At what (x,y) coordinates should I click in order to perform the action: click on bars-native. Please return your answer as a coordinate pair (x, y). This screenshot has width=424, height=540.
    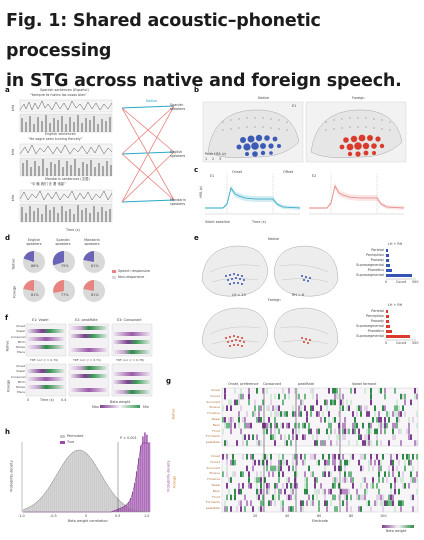
    Looking at the image, I should click on (399, 263).